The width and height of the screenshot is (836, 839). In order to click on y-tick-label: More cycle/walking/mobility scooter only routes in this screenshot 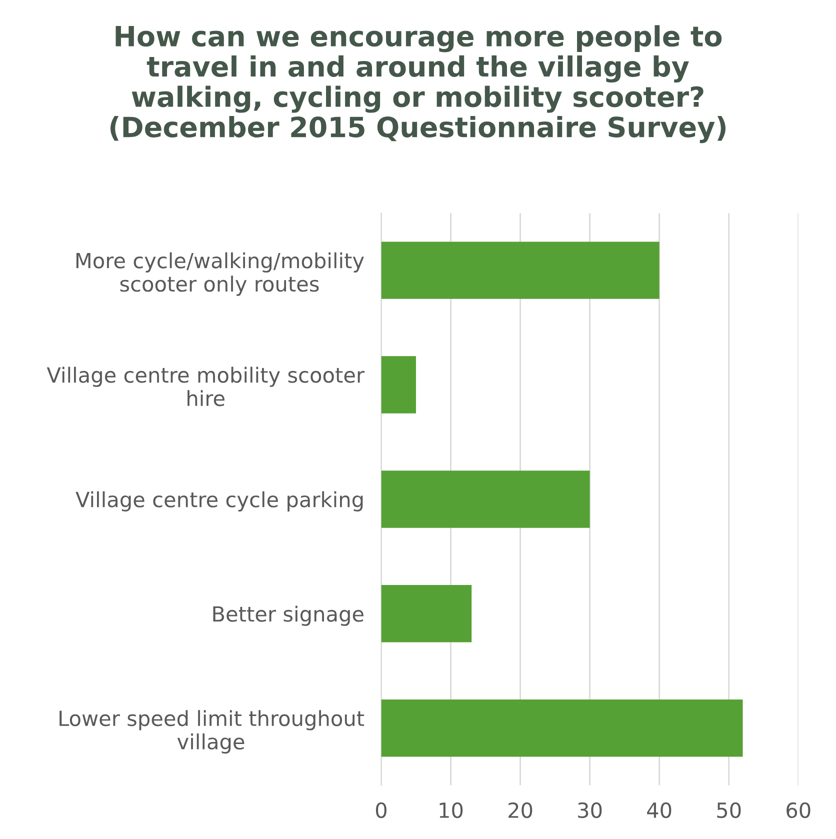, I will do `click(220, 274)`.